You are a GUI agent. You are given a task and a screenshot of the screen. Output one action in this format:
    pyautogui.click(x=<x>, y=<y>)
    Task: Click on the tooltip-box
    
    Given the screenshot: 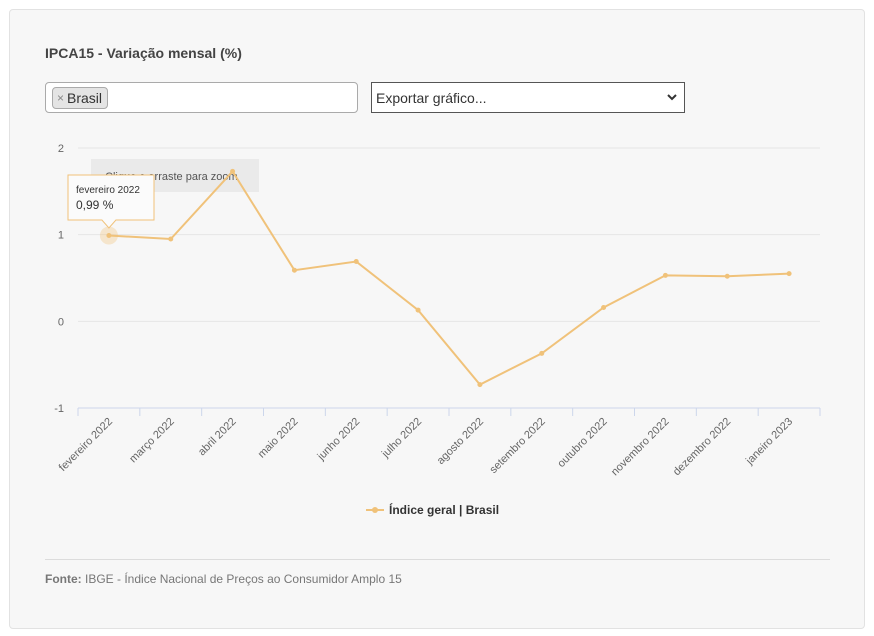 What is the action you would take?
    pyautogui.click(x=111, y=201)
    